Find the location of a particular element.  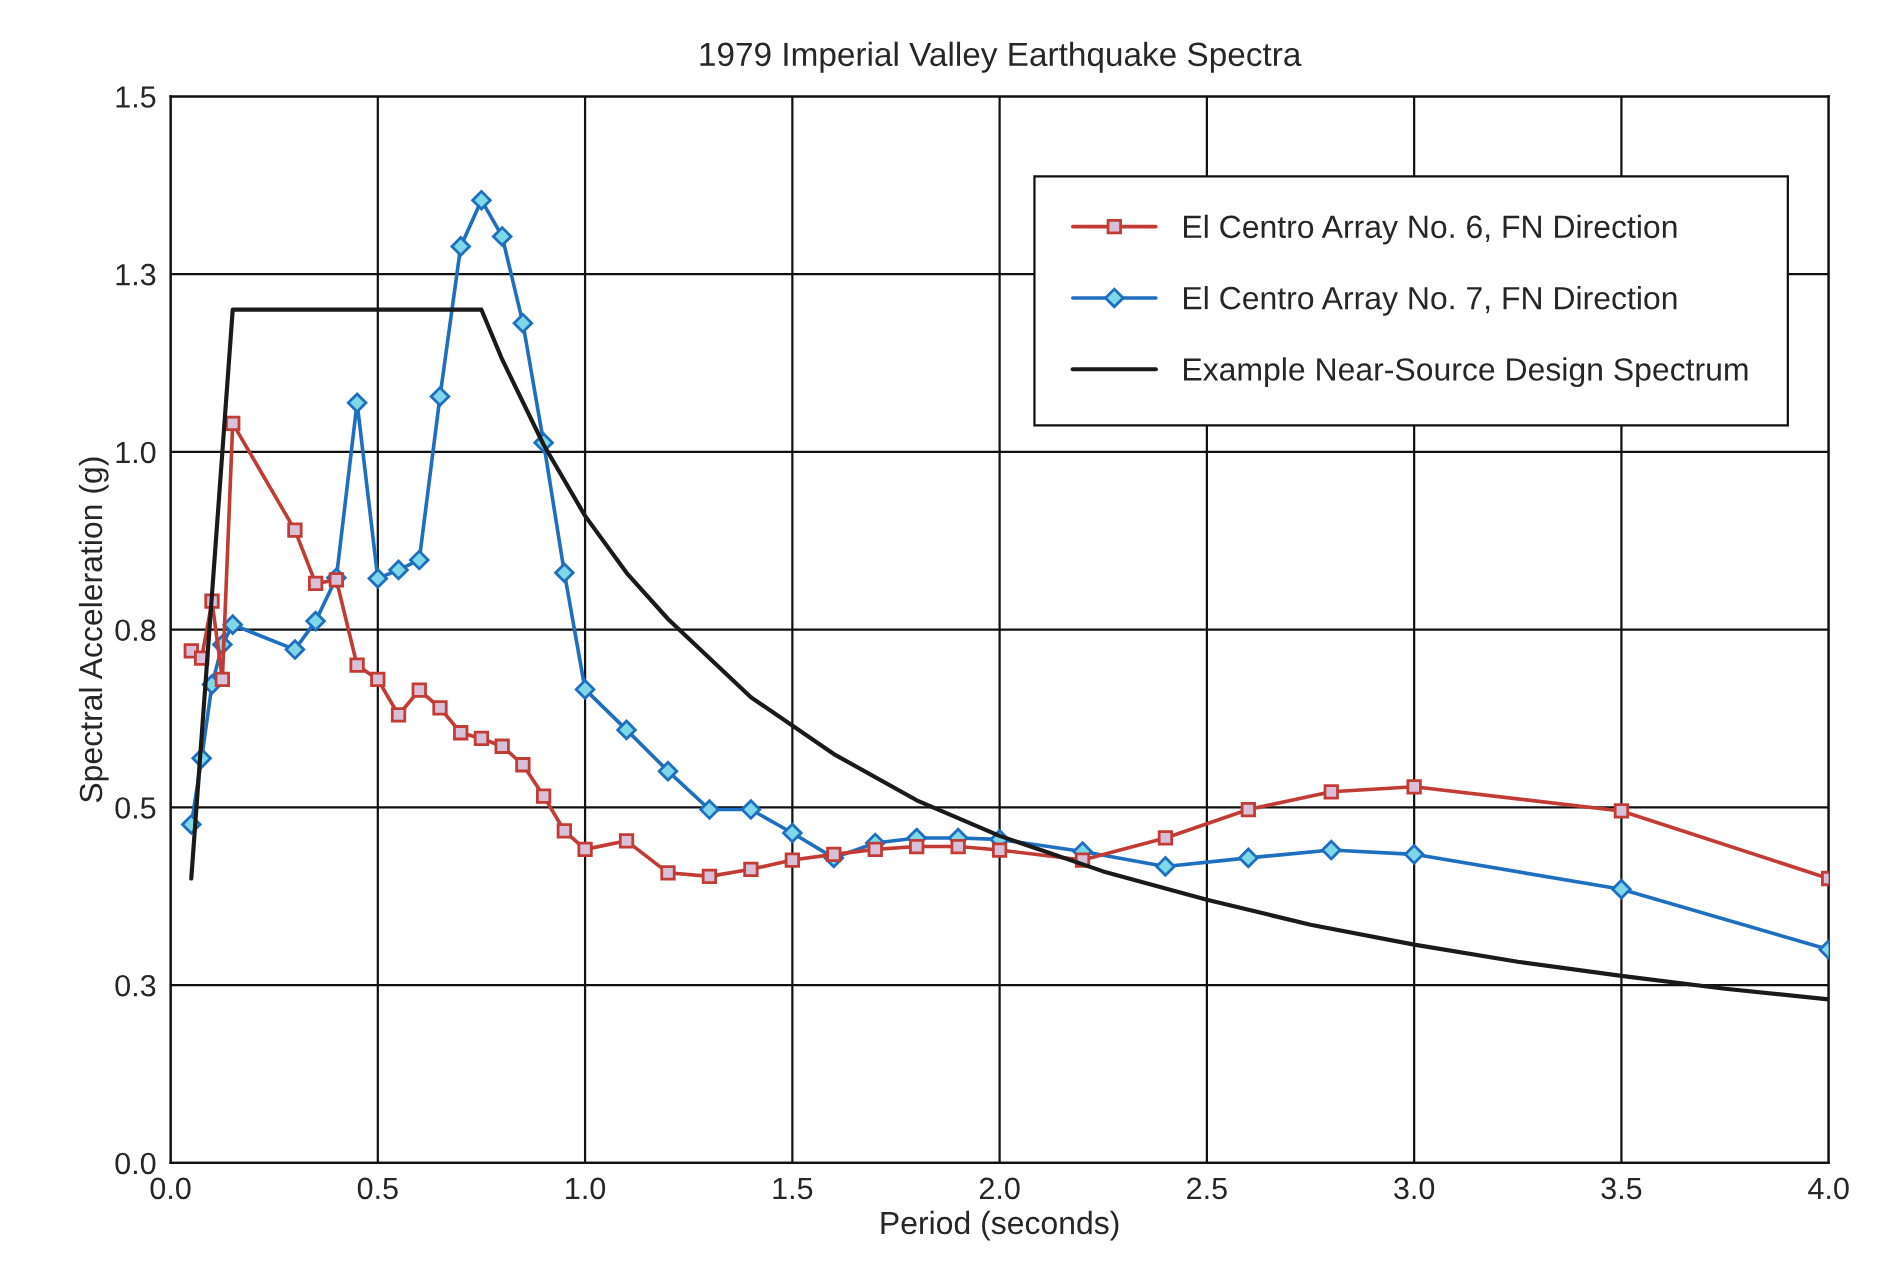

legend-label: El Centro Array No. 6, FN Direction is located at coordinates (1430, 229).